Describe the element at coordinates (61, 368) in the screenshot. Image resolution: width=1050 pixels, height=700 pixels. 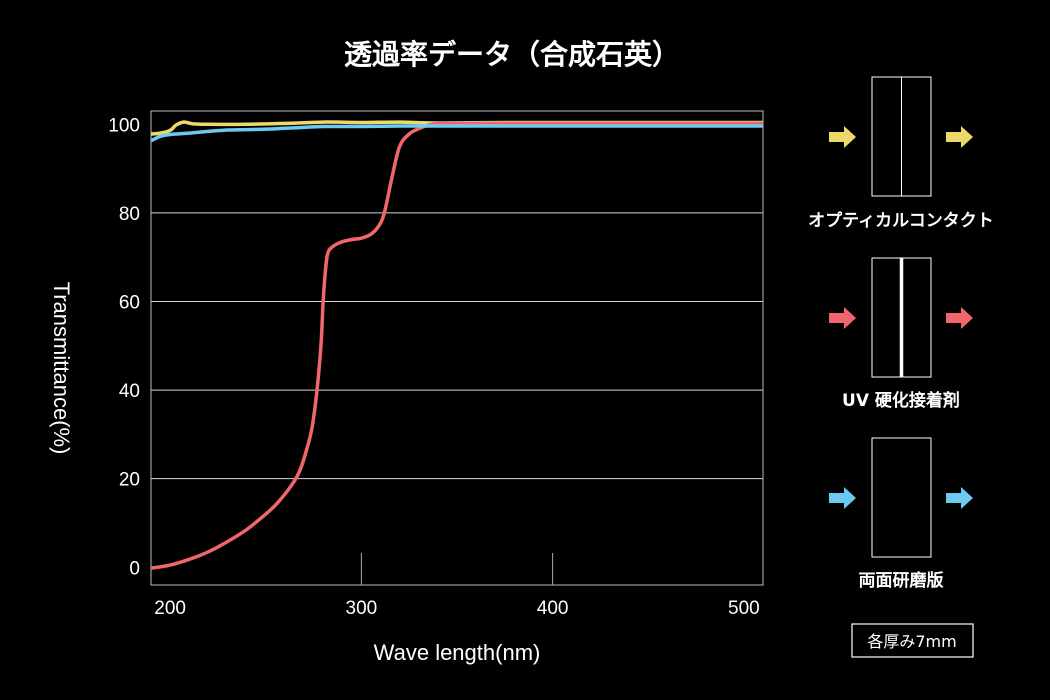
I see `y-axis-label: Transmittance(%)` at that location.